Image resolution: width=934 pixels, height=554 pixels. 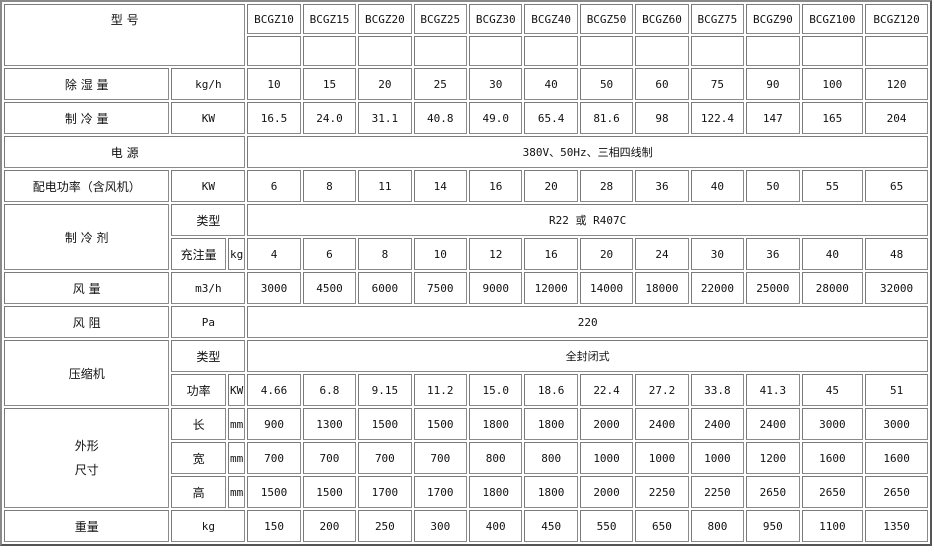 I want to click on value-cell: 30, so click(x=717, y=254).